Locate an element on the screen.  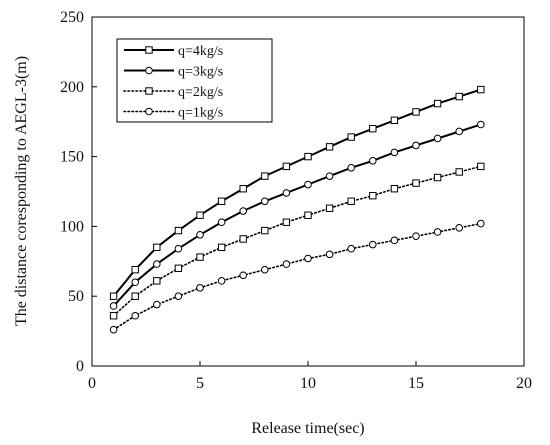
x-tick-label: 20 is located at coordinates (524, 383).